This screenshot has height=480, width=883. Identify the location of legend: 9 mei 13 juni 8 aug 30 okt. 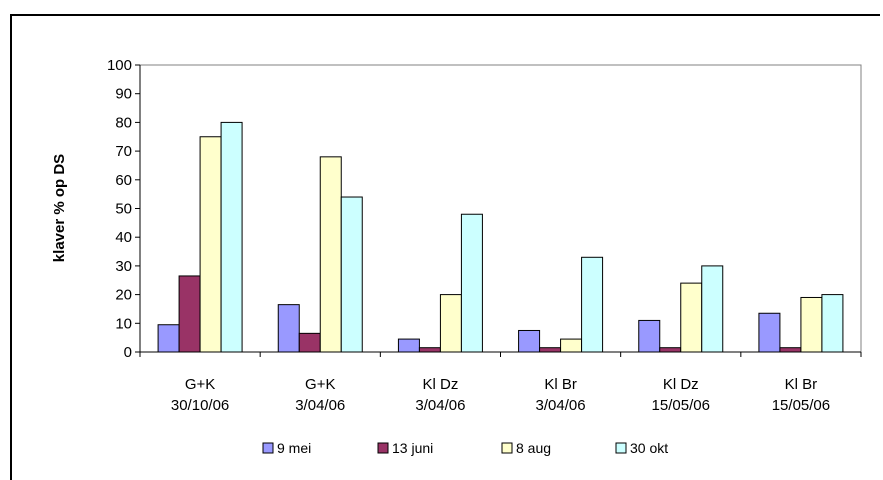
(465, 448).